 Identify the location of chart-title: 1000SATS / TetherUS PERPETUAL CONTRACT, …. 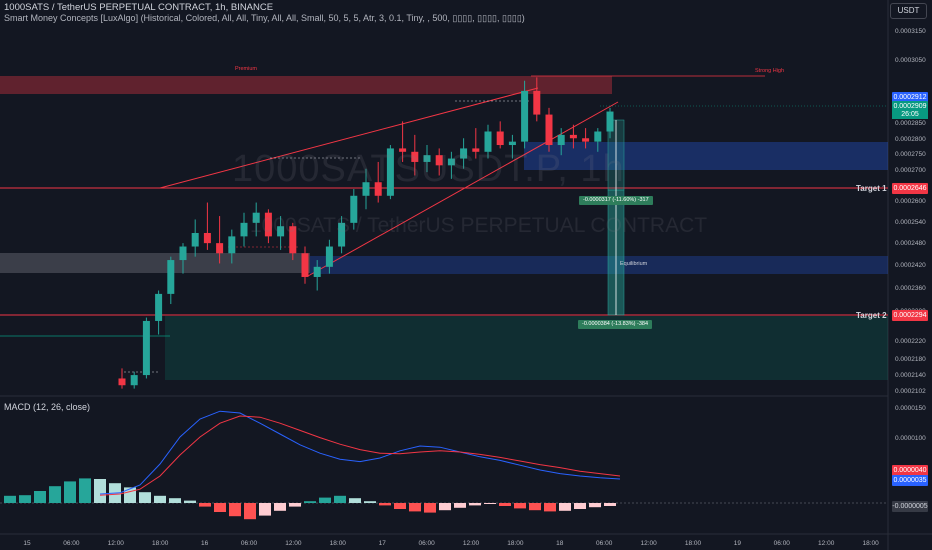
(139, 7).